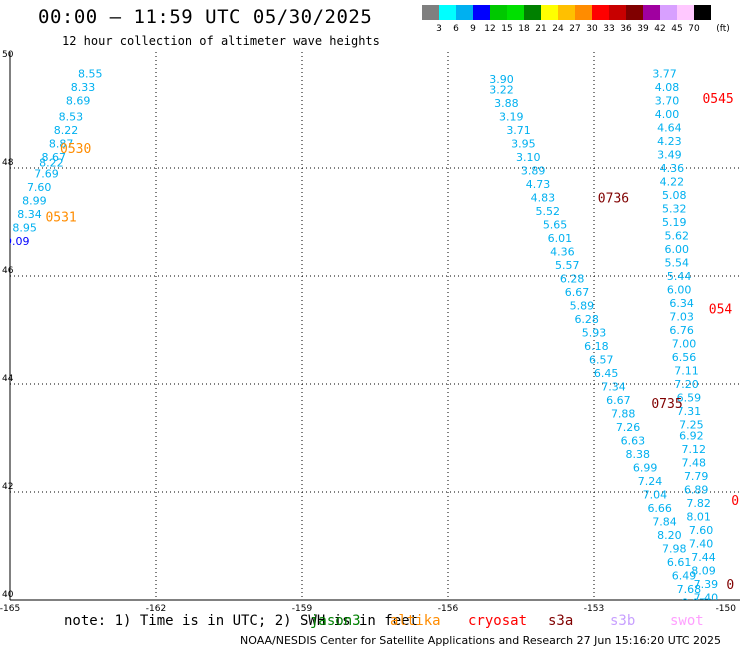 The width and height of the screenshot is (740, 650). I want to click on swh-value-label: 6.76, so click(681, 330).